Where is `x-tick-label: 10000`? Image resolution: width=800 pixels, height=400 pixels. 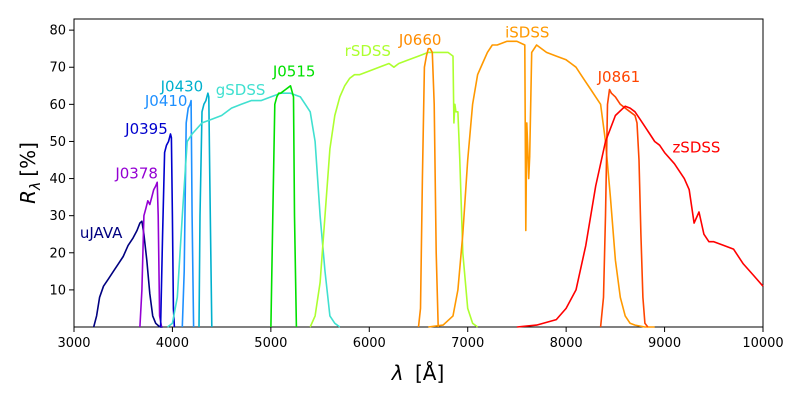 x-tick-label: 10000 is located at coordinates (762, 343).